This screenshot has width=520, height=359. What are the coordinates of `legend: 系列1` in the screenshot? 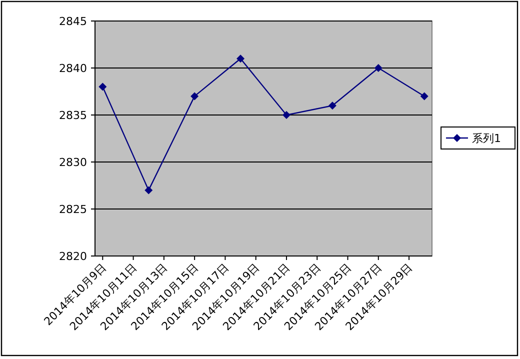 It's located at (478, 138).